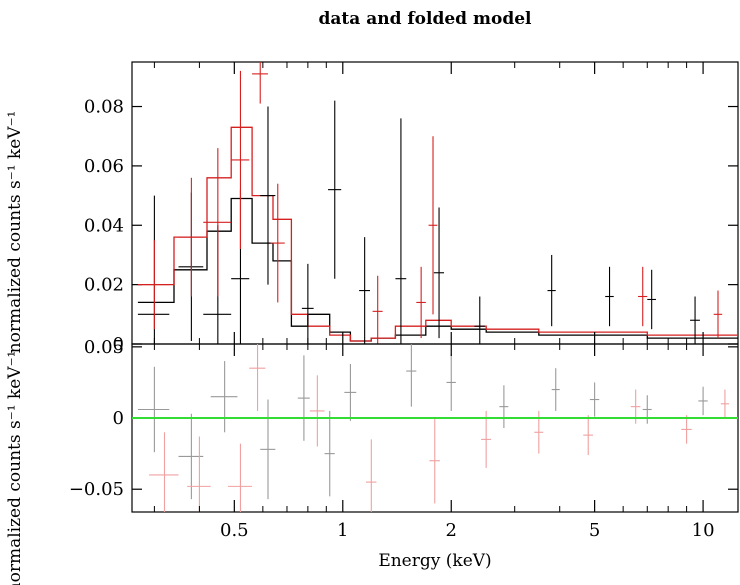 The width and height of the screenshot is (740, 585). Describe the element at coordinates (451, 530) in the screenshot. I see `x-tick-label: 2` at that location.